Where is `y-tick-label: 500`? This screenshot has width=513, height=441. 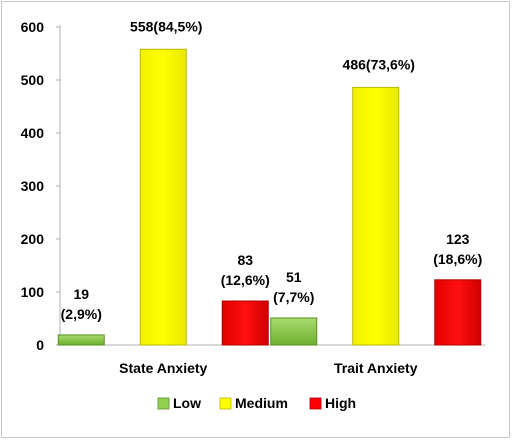
y-tick-label: 500 is located at coordinates (33, 80).